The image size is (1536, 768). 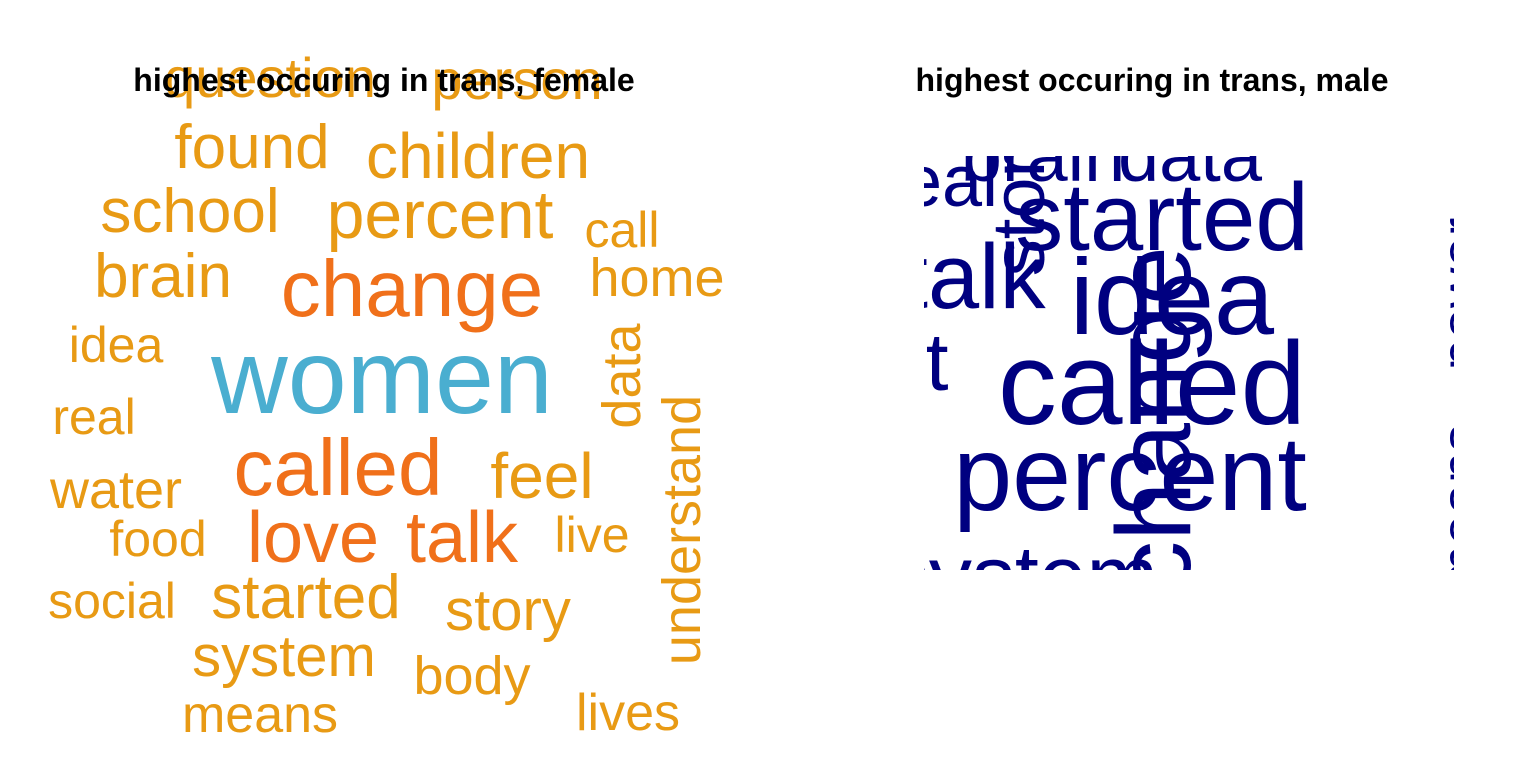 I want to click on male-word-means: means, so click(x=1460, y=508).